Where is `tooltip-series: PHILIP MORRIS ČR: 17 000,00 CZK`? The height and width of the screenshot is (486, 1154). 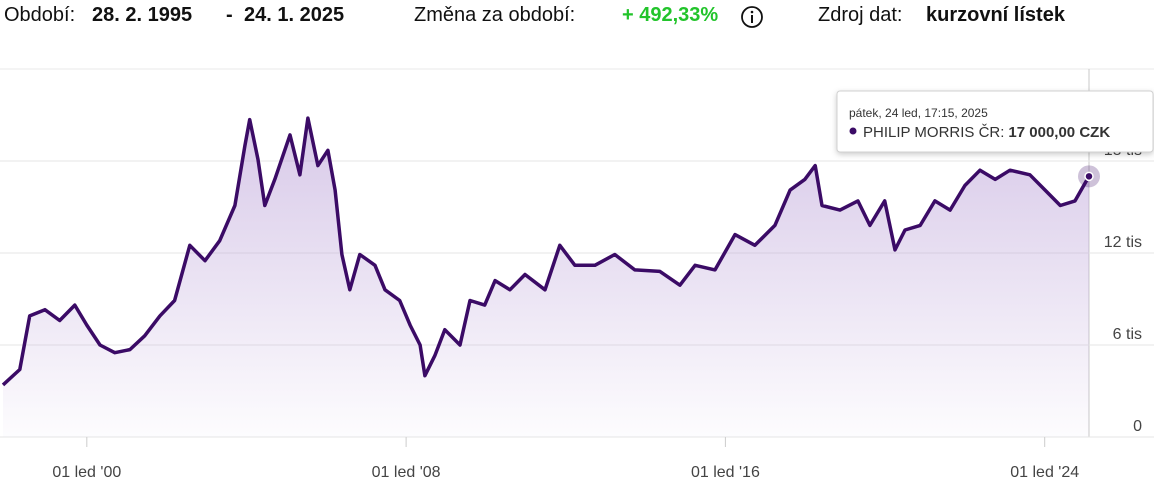
tooltip-series: PHILIP MORRIS ČR: 17 000,00 CZK is located at coordinates (986, 132).